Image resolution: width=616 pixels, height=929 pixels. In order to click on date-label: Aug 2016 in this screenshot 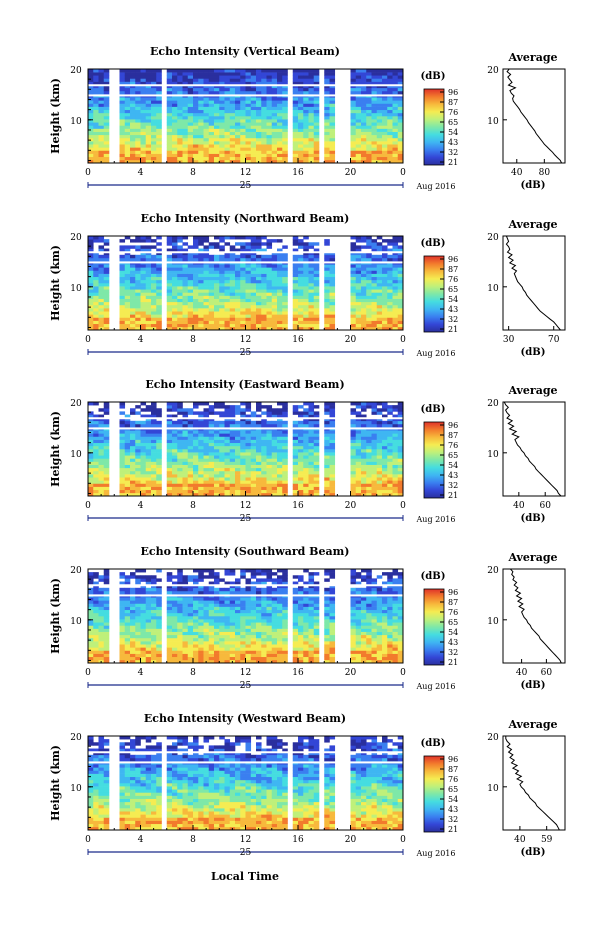, I will do `click(436, 186)`.